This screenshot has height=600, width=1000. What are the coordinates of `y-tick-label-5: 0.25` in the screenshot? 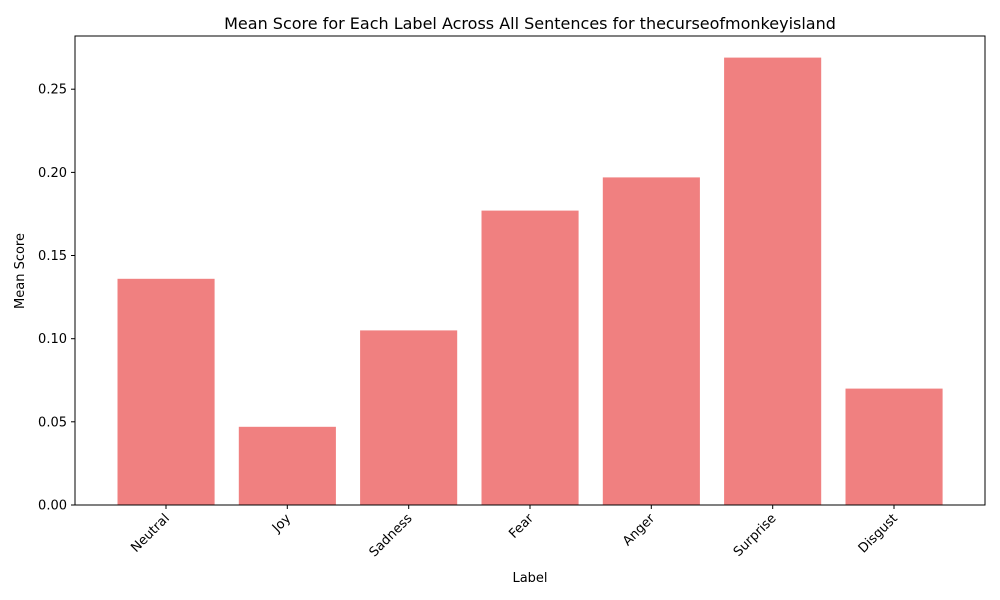 It's located at (52, 90).